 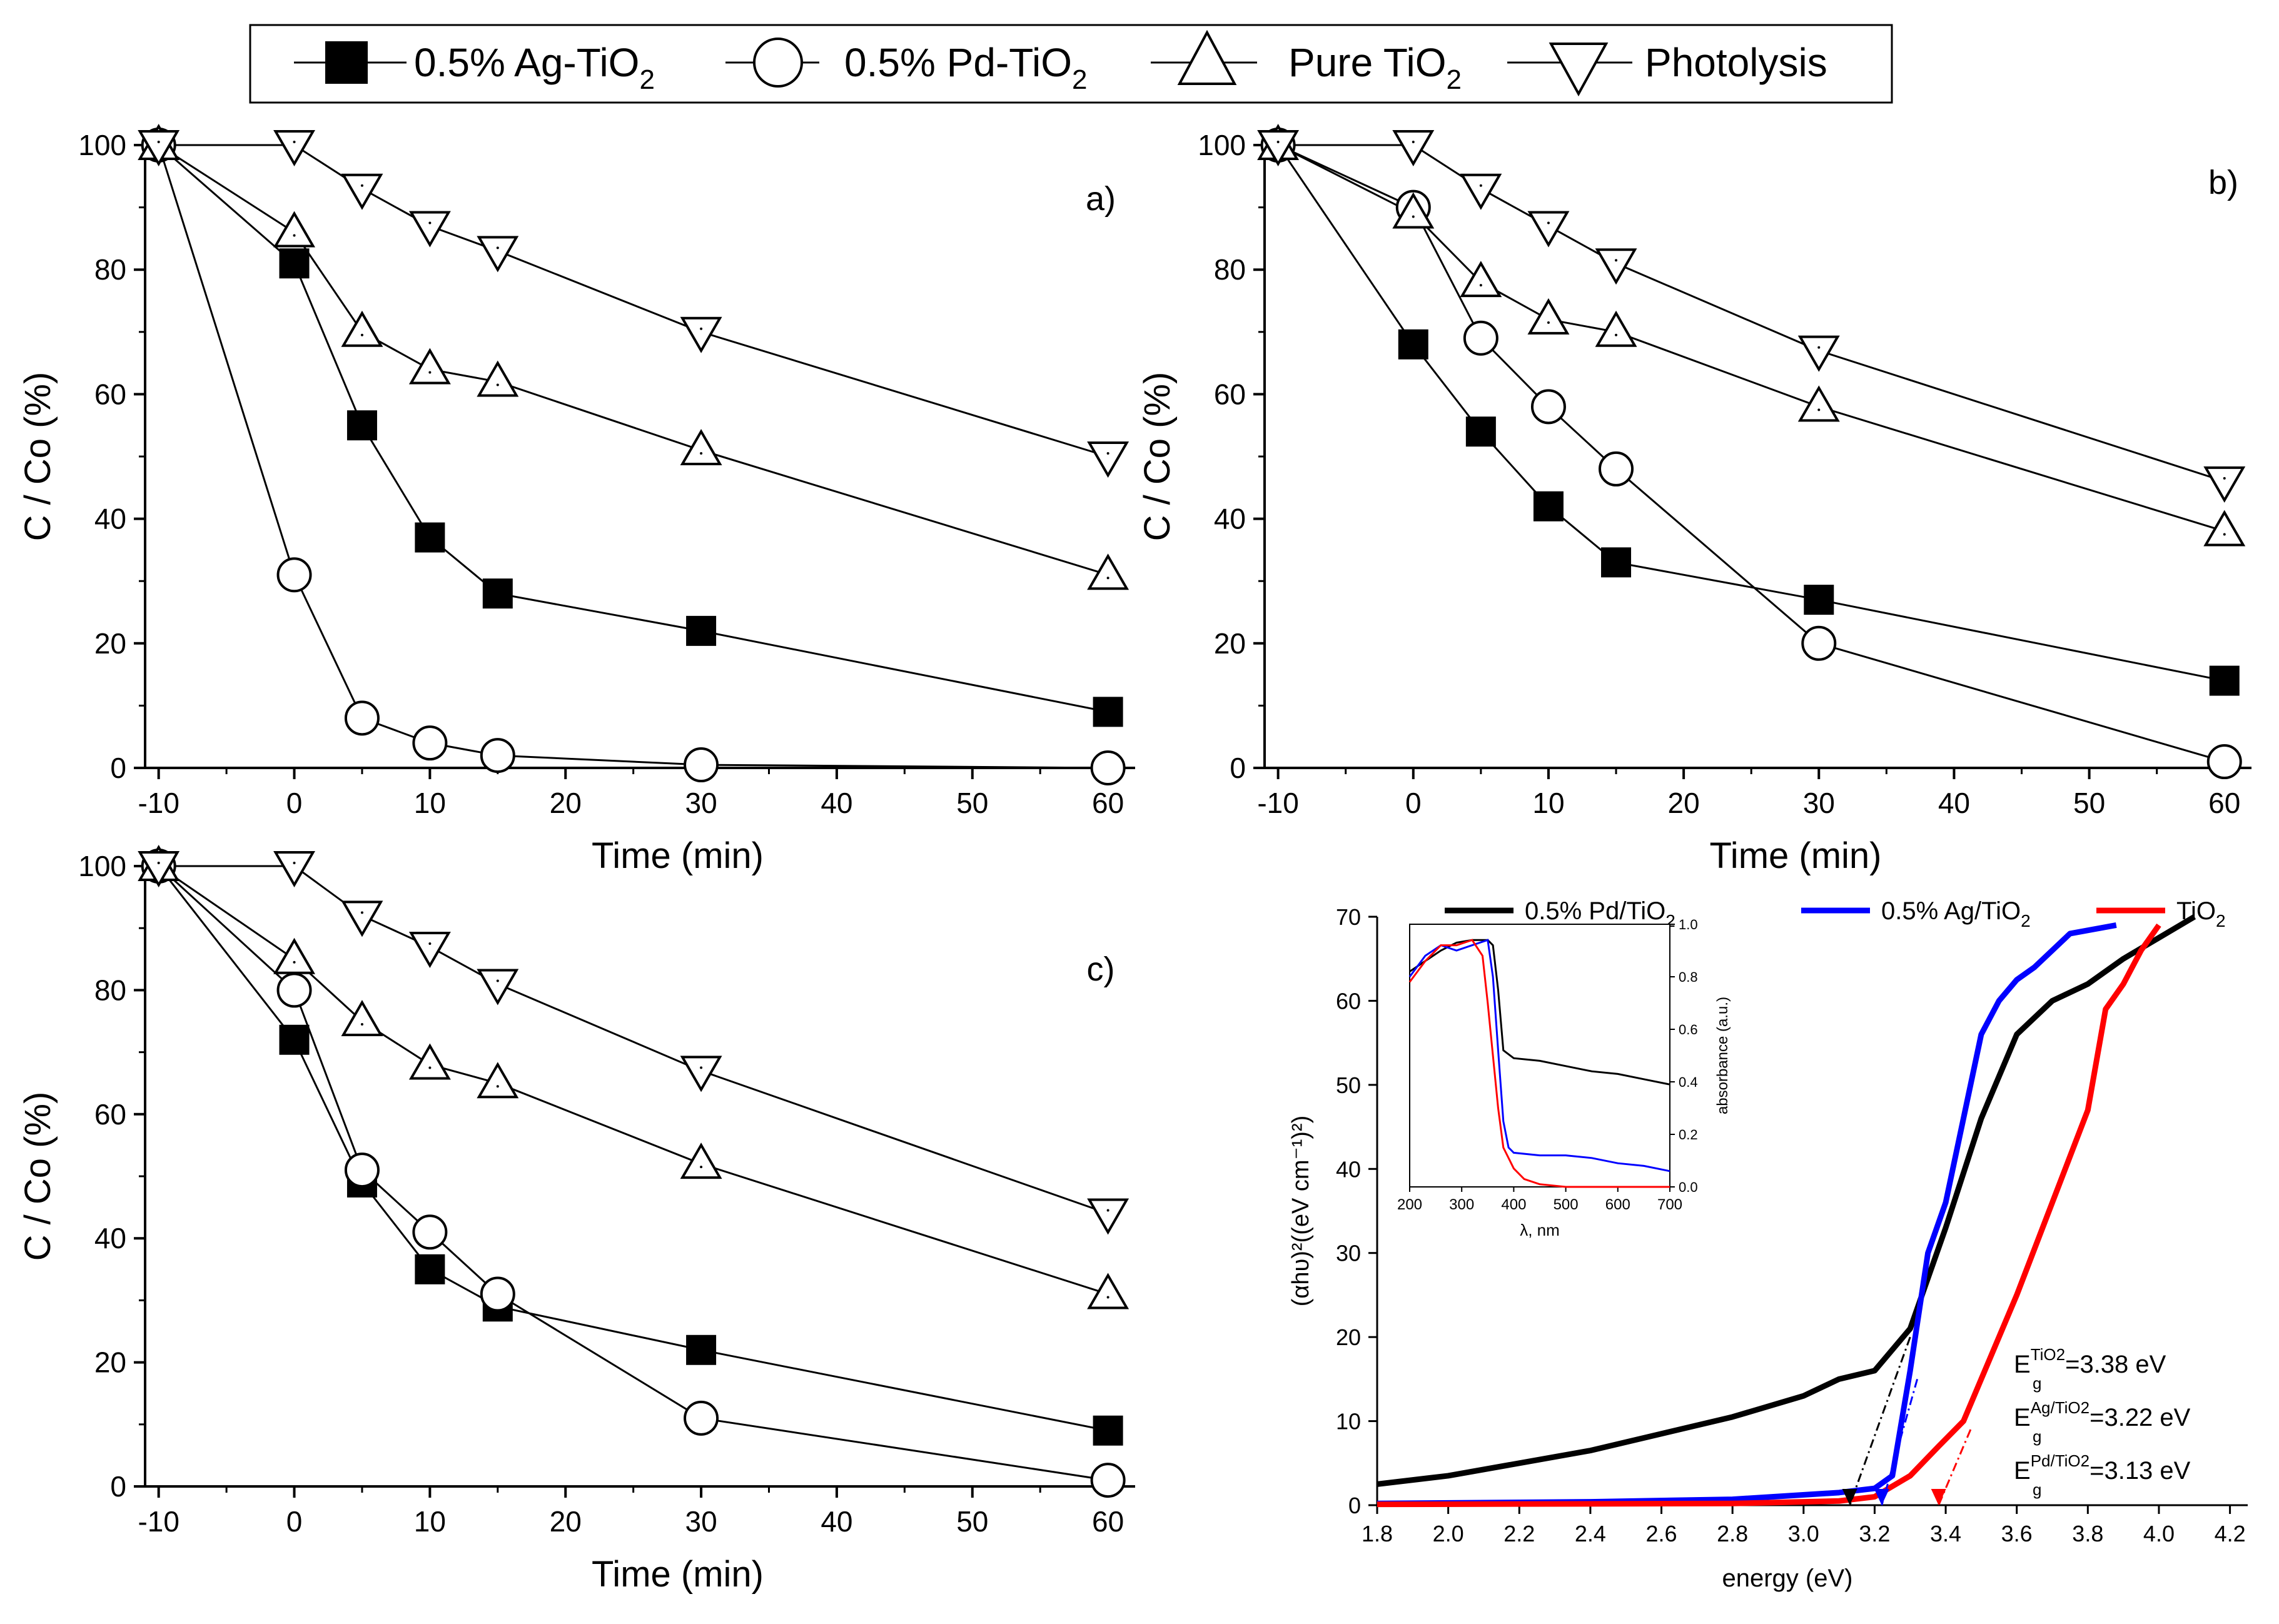 What do you see at coordinates (2196, 911) in the screenshot?
I see `legend-label-text: TiO` at bounding box center [2196, 911].